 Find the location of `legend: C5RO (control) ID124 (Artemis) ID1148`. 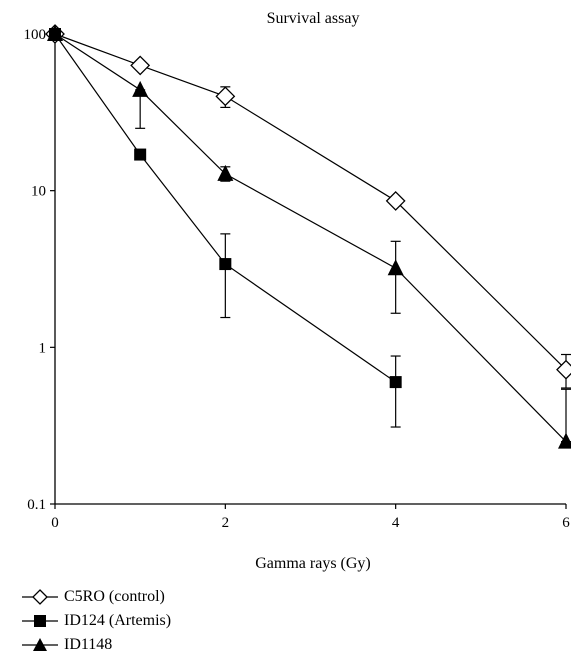

legend: C5RO (control) ID124 (Artemis) ID1148 is located at coordinates (96, 621).